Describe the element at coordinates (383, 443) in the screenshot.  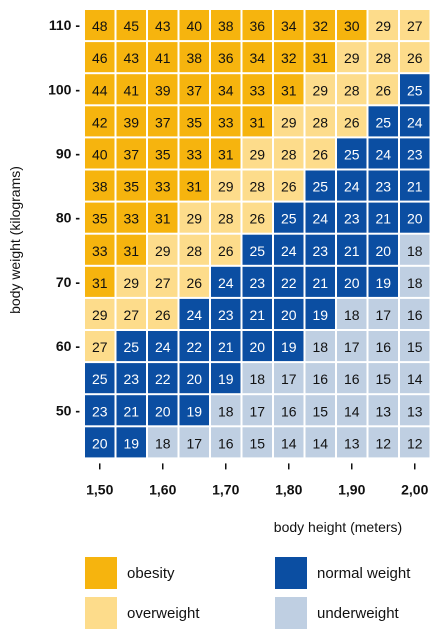
I see `heatmap-cell-value: 12` at that location.